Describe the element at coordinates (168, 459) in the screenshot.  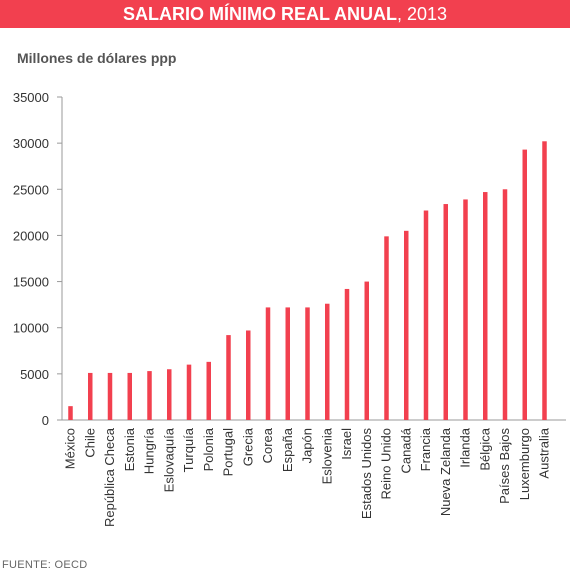
I see `x-category-label: Eslovaquía` at that location.